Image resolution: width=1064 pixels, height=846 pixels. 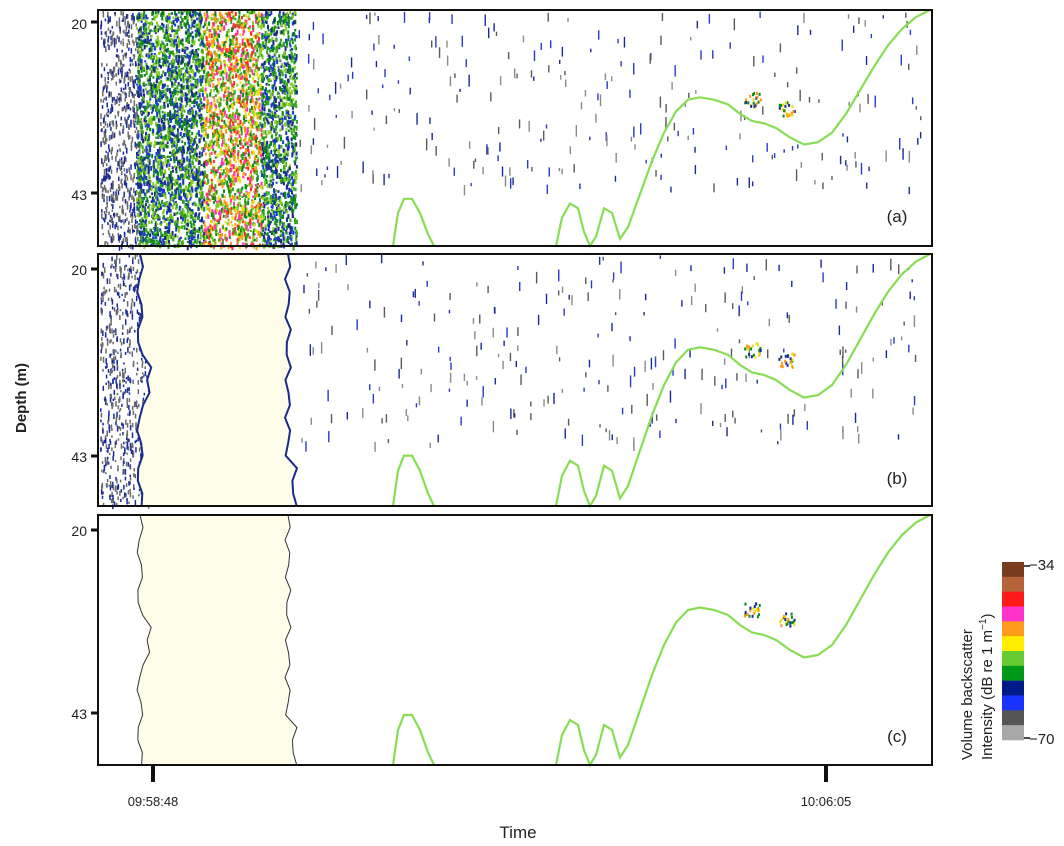 What do you see at coordinates (897, 478) in the screenshot?
I see `panel-label-b: (b)` at bounding box center [897, 478].